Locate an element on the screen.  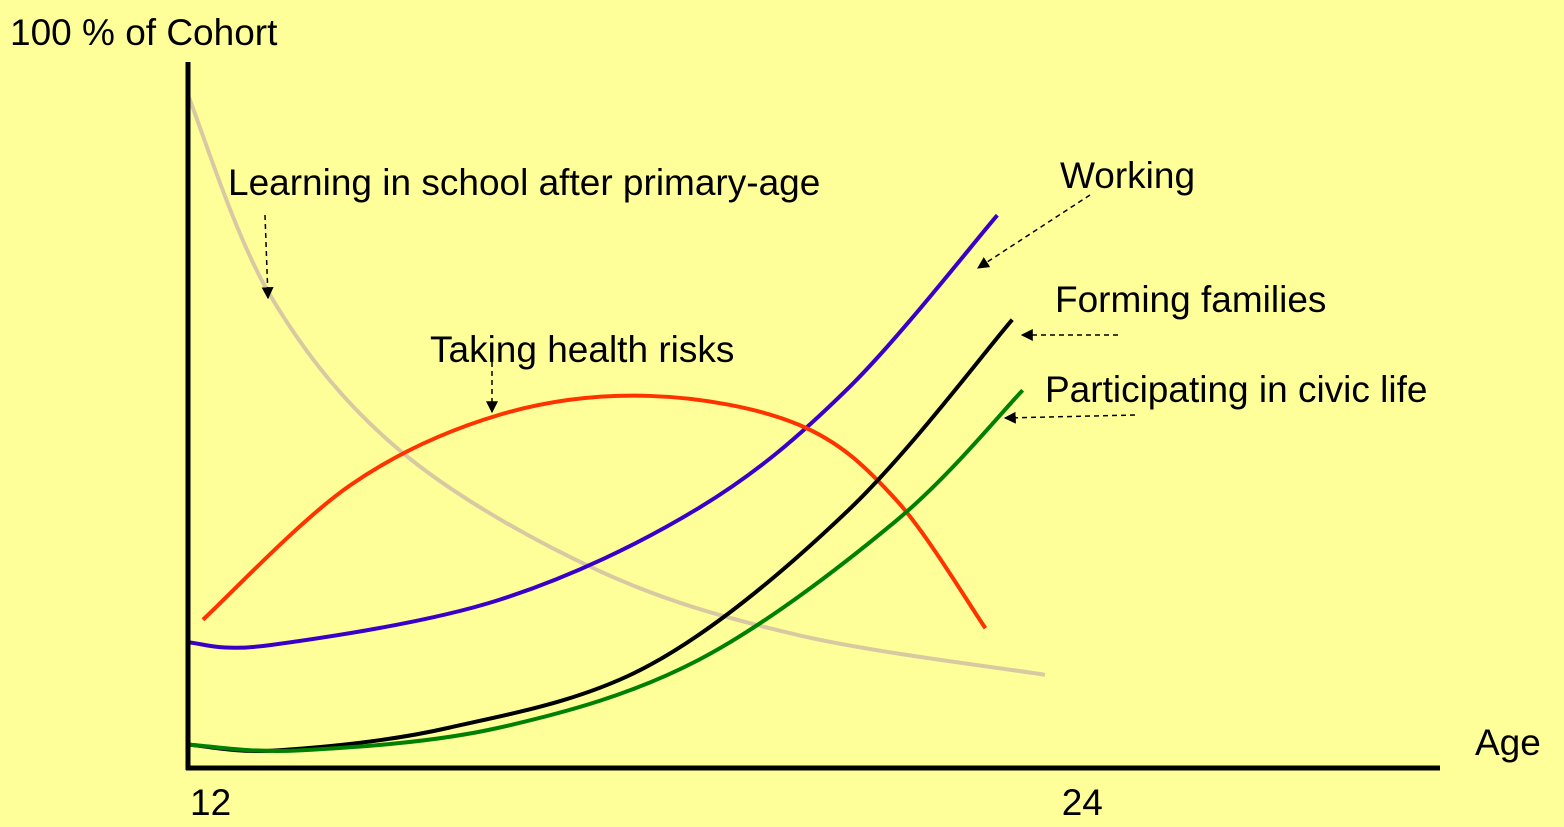
x-tick-label: 24 is located at coordinates (1082, 802).